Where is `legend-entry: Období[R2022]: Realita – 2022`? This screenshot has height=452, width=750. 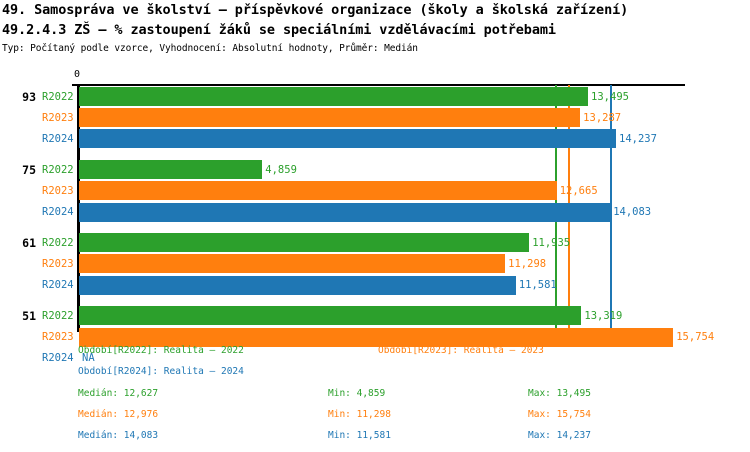 legend-entry: Období[R2022]: Realita – 2022 is located at coordinates (161, 350).